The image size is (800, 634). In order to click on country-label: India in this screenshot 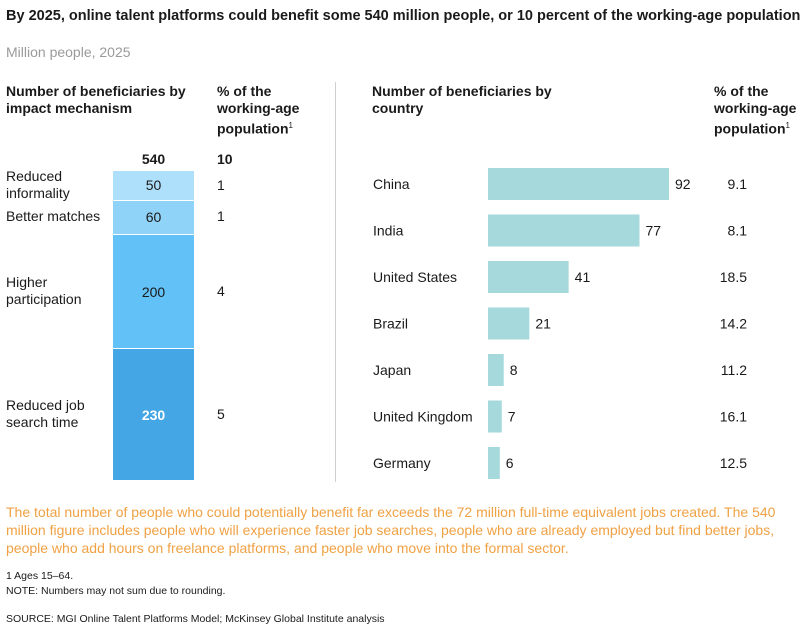, I will do `click(388, 231)`.